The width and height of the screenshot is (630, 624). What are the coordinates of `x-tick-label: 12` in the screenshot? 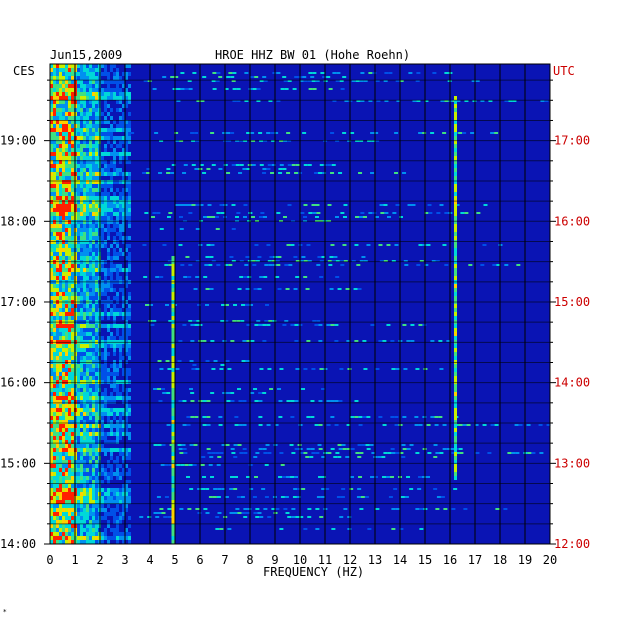 It's located at (350, 560).